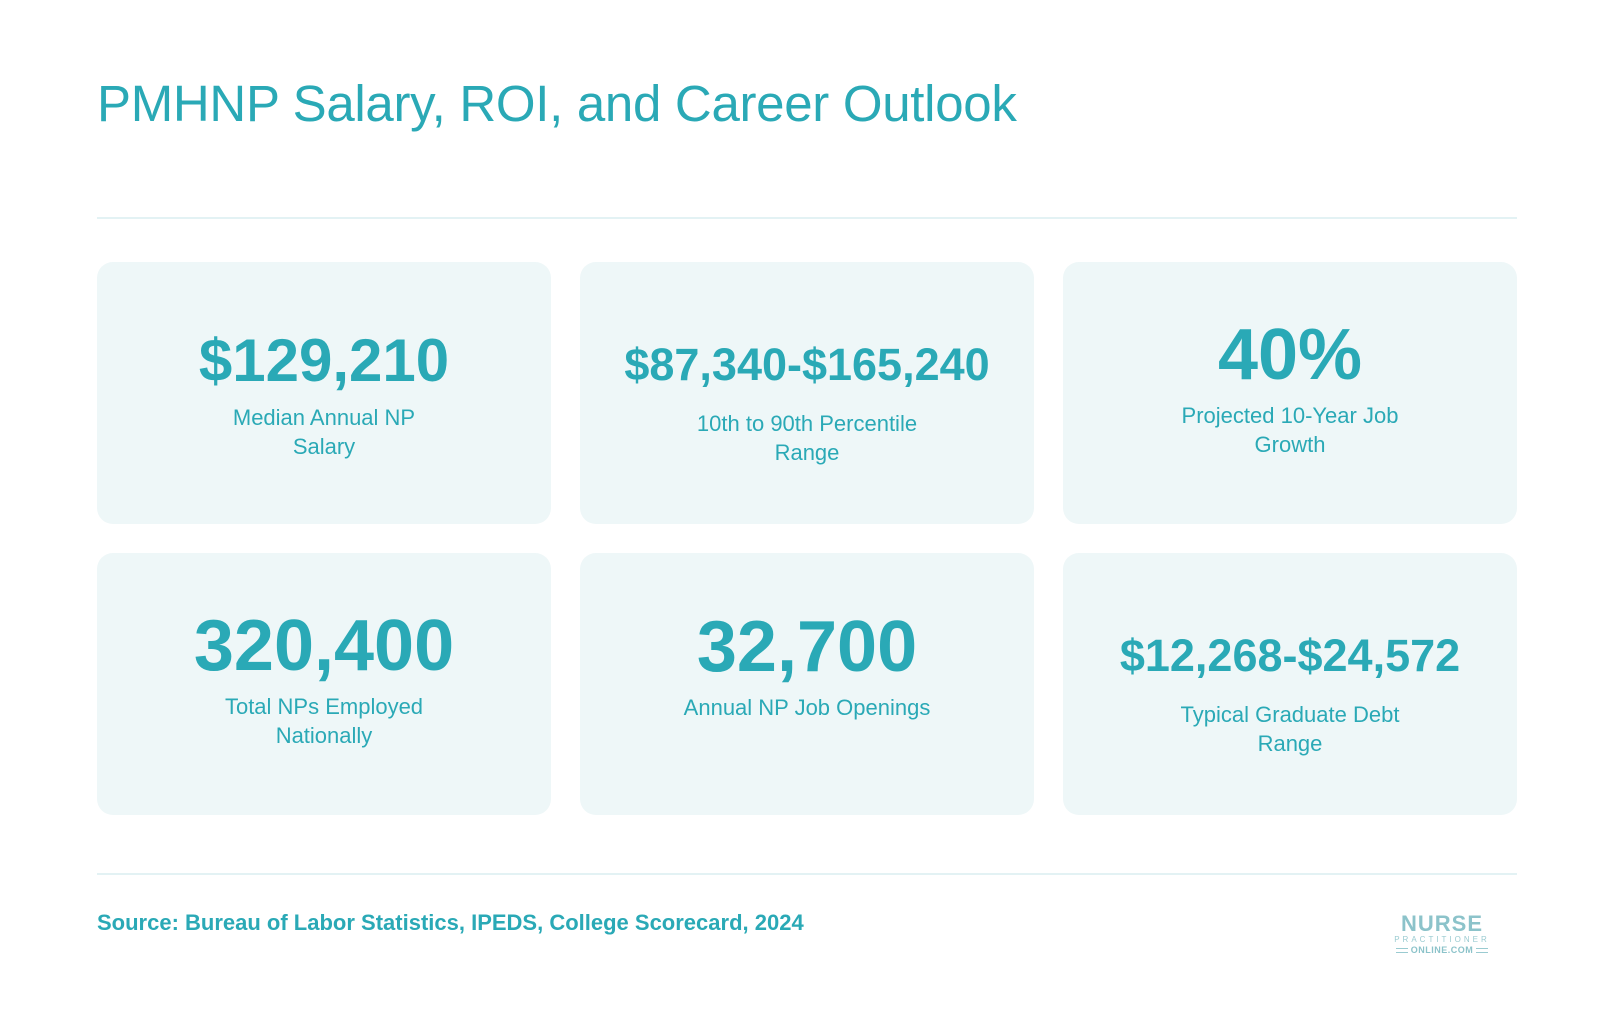 The width and height of the screenshot is (1600, 1028). I want to click on stat-value: 32,700, so click(807, 646).